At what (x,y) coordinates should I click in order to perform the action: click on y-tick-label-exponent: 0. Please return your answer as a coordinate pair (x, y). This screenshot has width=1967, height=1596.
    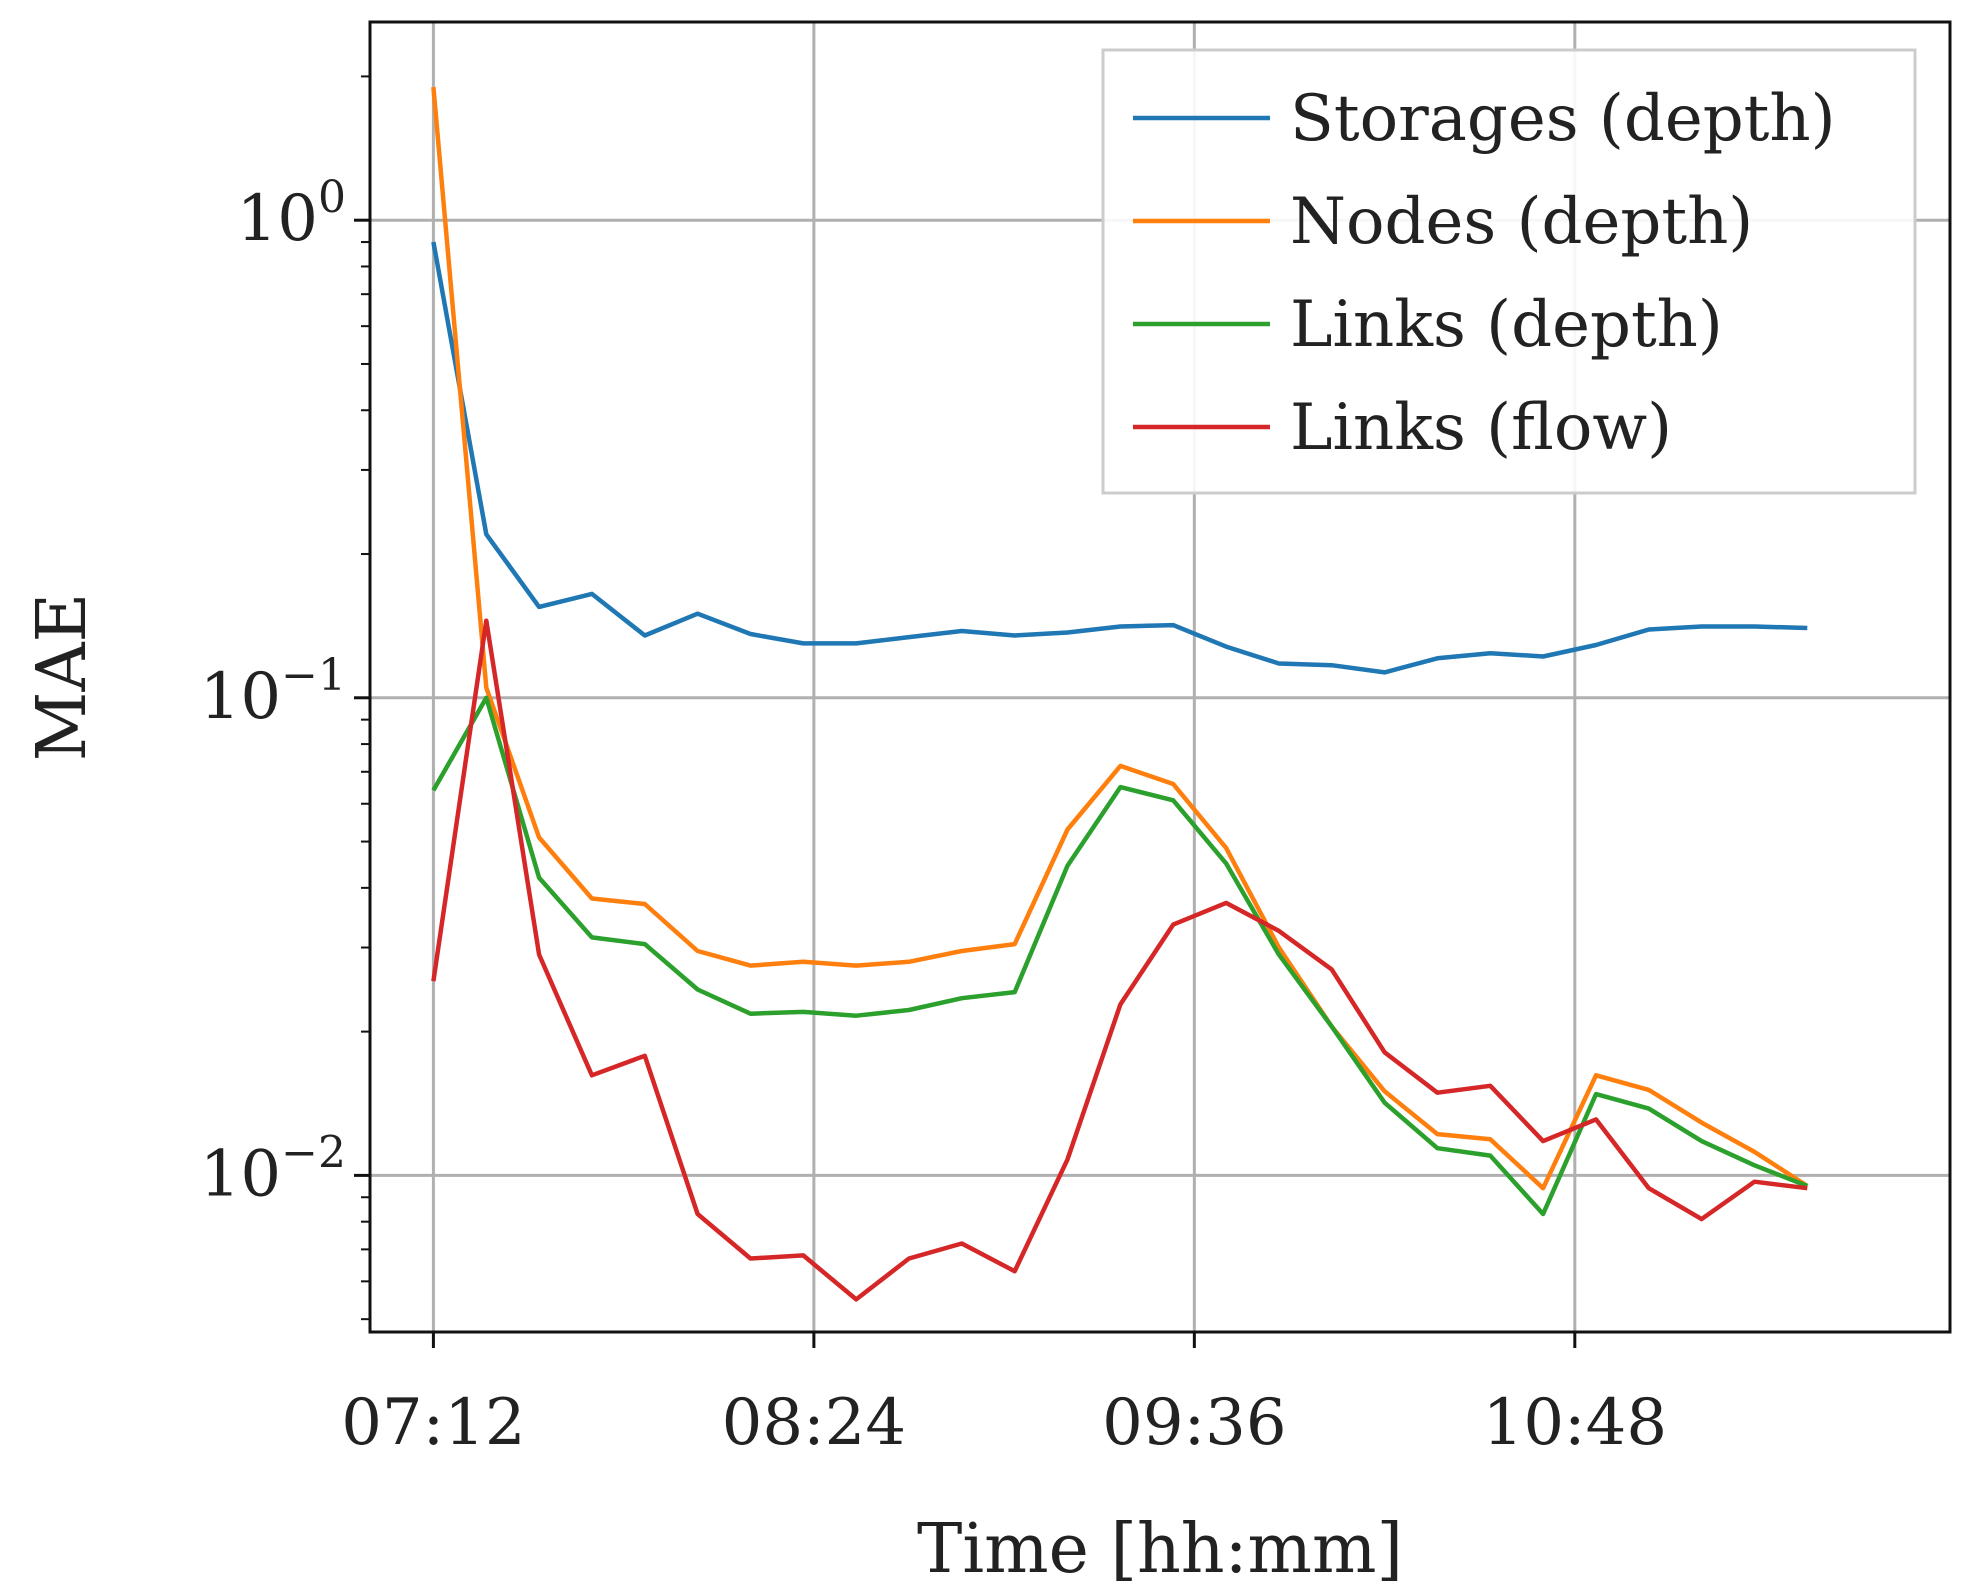
    Looking at the image, I should click on (332, 197).